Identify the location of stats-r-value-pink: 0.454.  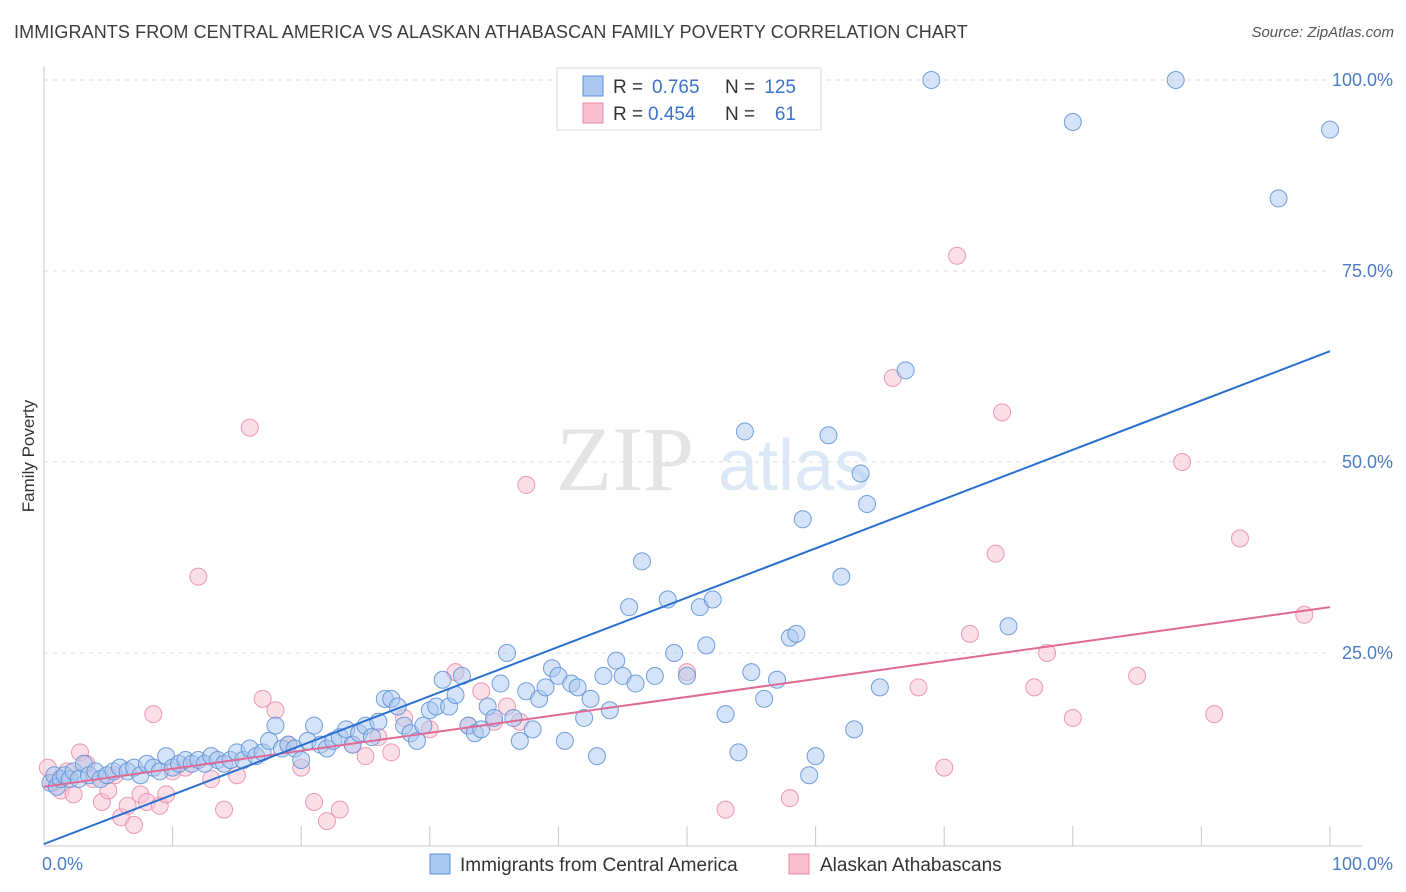
(672, 114).